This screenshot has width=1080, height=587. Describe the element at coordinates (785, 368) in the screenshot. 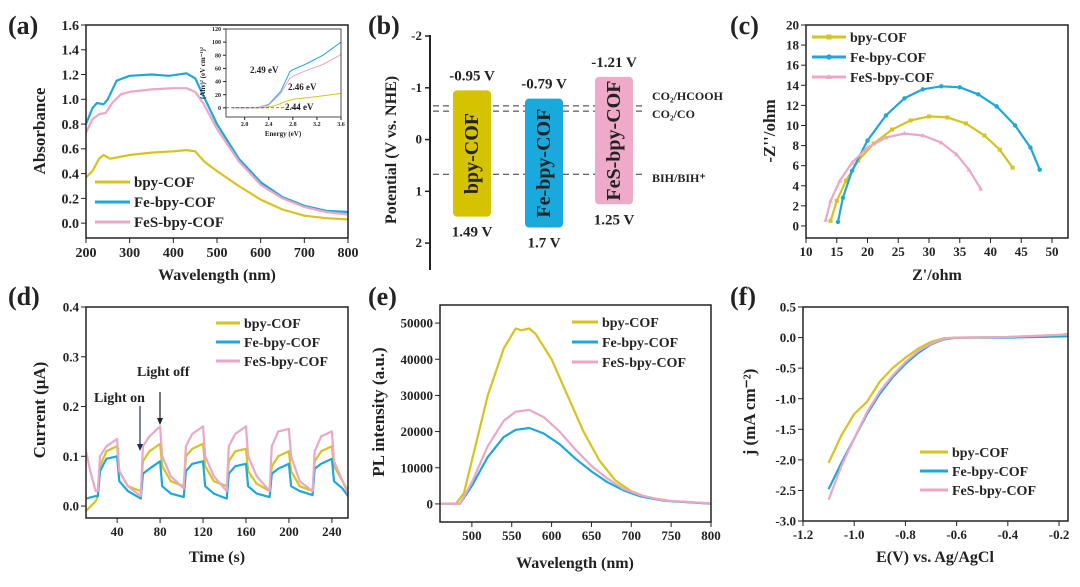

I see `y-tick-label: -0.5` at that location.